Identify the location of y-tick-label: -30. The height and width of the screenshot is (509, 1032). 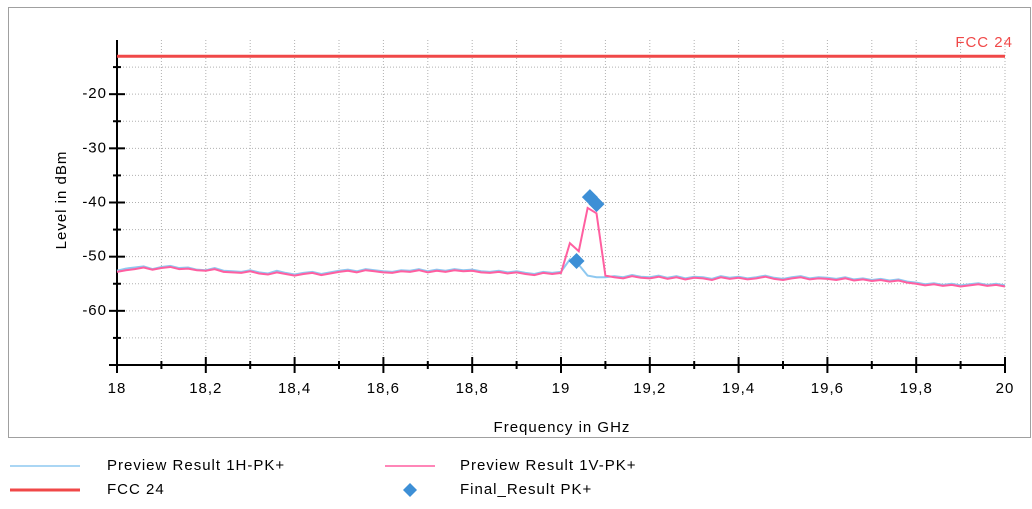
(94, 147).